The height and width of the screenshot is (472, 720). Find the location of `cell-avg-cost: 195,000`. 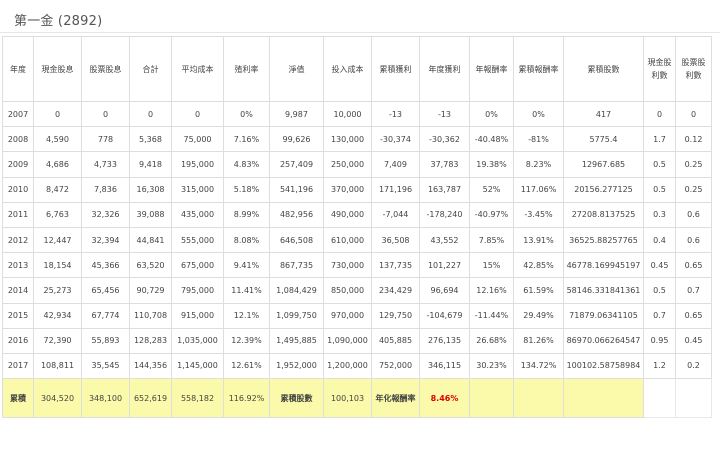

cell-avg-cost: 195,000 is located at coordinates (197, 164).